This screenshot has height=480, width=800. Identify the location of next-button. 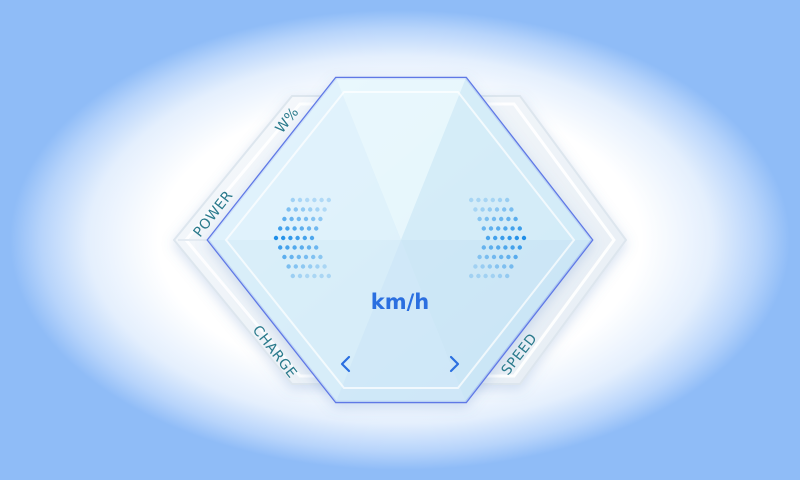
(454, 364).